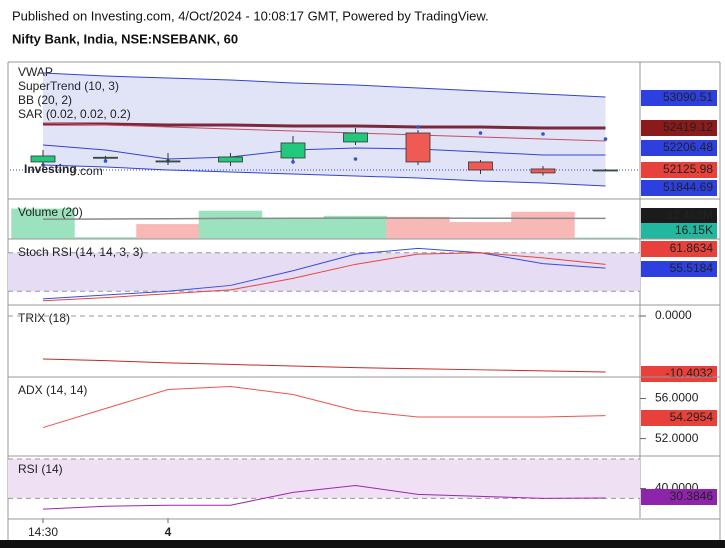 The height and width of the screenshot is (548, 725). What do you see at coordinates (90, 171) in the screenshot?
I see `watermark-suffix: .com` at bounding box center [90, 171].